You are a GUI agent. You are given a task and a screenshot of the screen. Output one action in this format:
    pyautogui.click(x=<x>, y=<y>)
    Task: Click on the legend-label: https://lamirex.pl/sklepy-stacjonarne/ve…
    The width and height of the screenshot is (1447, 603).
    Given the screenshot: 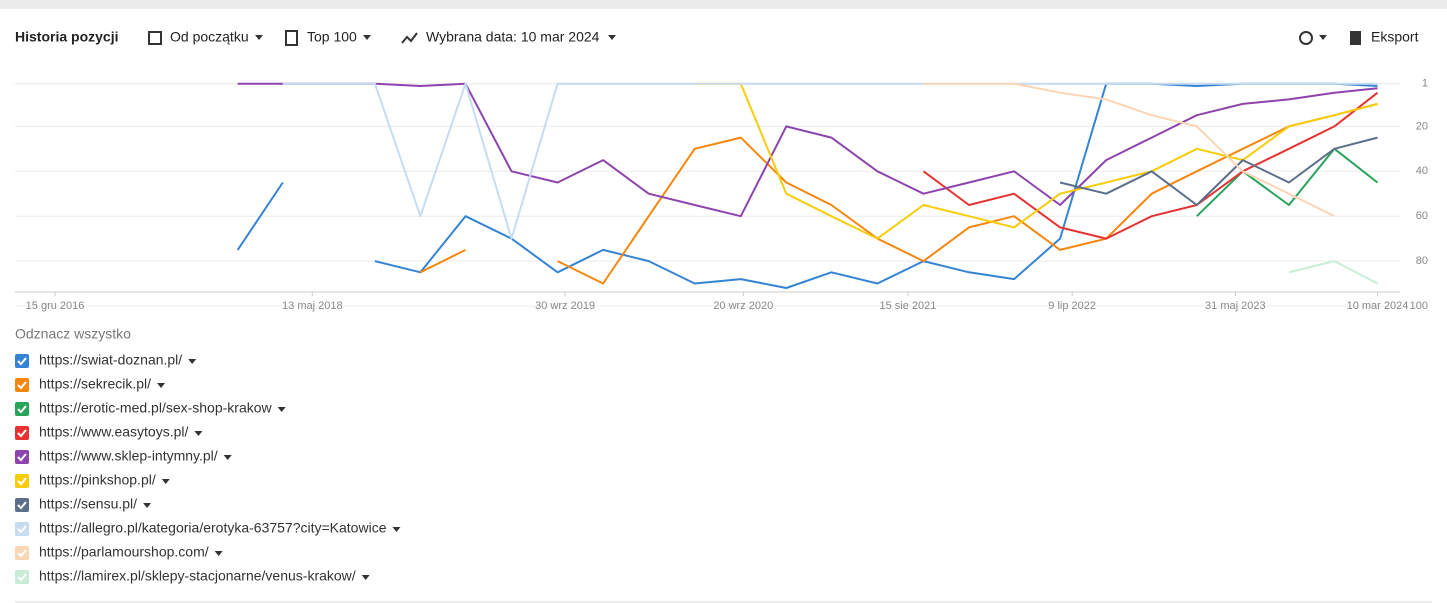 What is the action you would take?
    pyautogui.click(x=197, y=576)
    